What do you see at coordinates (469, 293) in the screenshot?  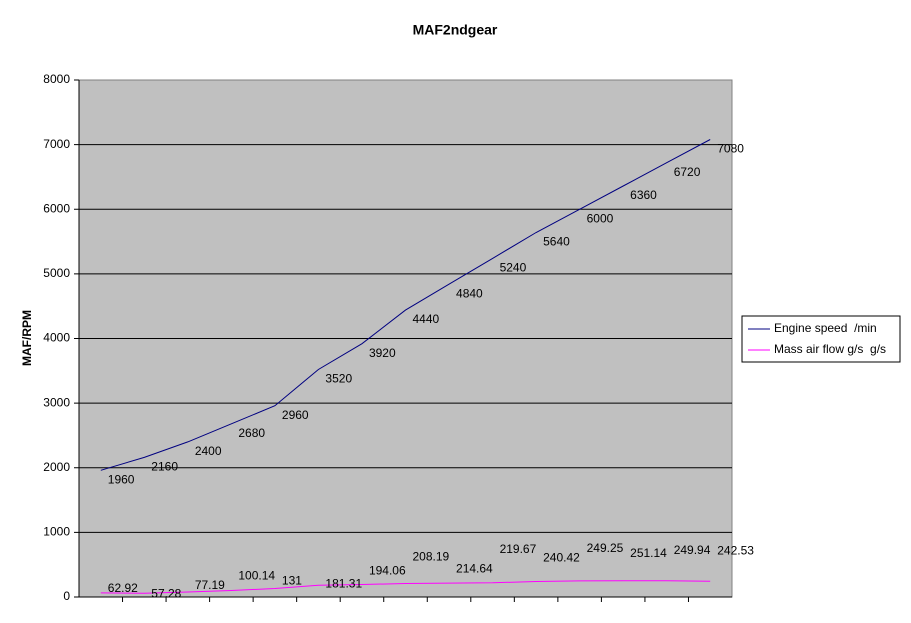 I see `data-label: 4840` at bounding box center [469, 293].